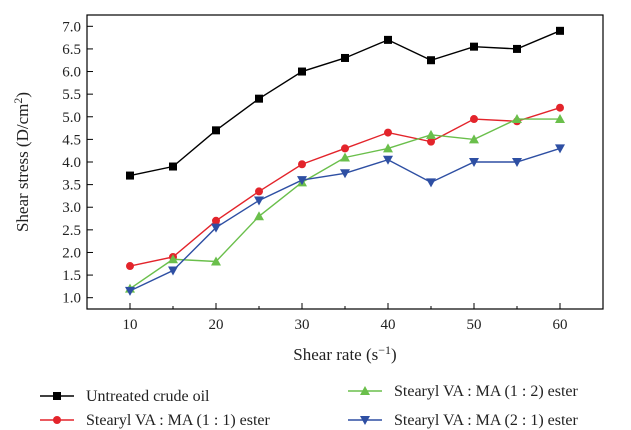  I want to click on y-tick-label: 2.5, so click(71, 231).